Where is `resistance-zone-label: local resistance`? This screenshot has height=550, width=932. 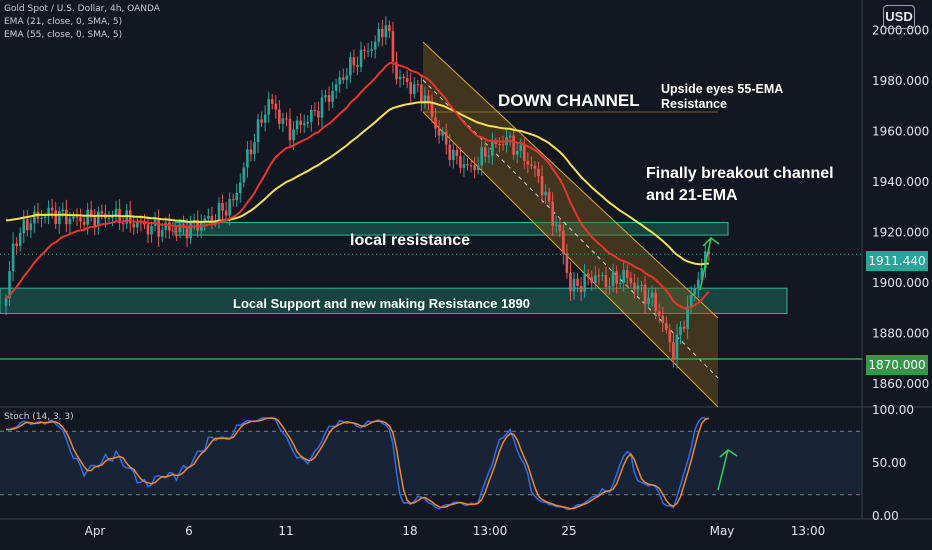
resistance-zone-label: local resistance is located at coordinates (410, 240).